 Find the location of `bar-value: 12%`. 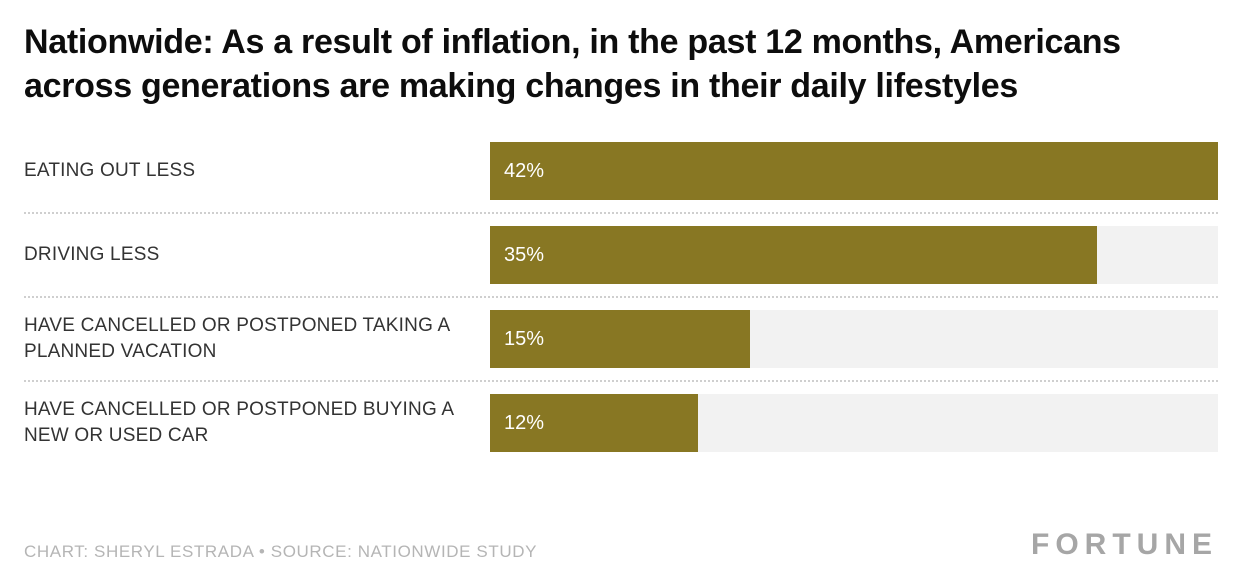

bar-value: 12% is located at coordinates (524, 422).